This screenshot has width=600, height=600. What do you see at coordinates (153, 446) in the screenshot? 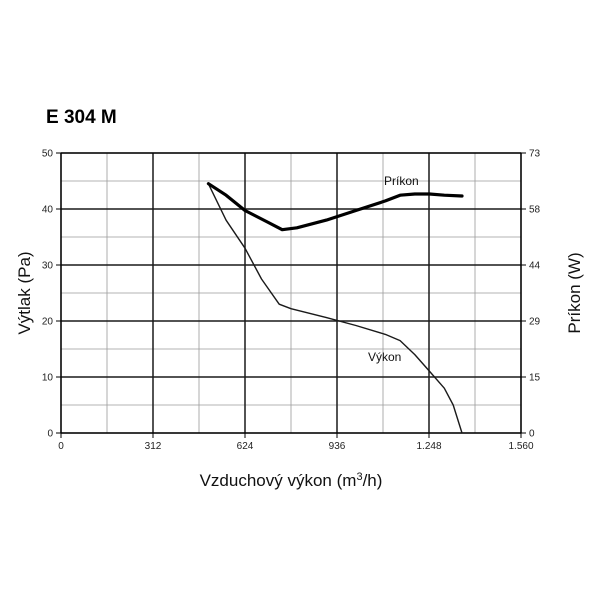
I see `x-tick-label: 312` at bounding box center [153, 446].